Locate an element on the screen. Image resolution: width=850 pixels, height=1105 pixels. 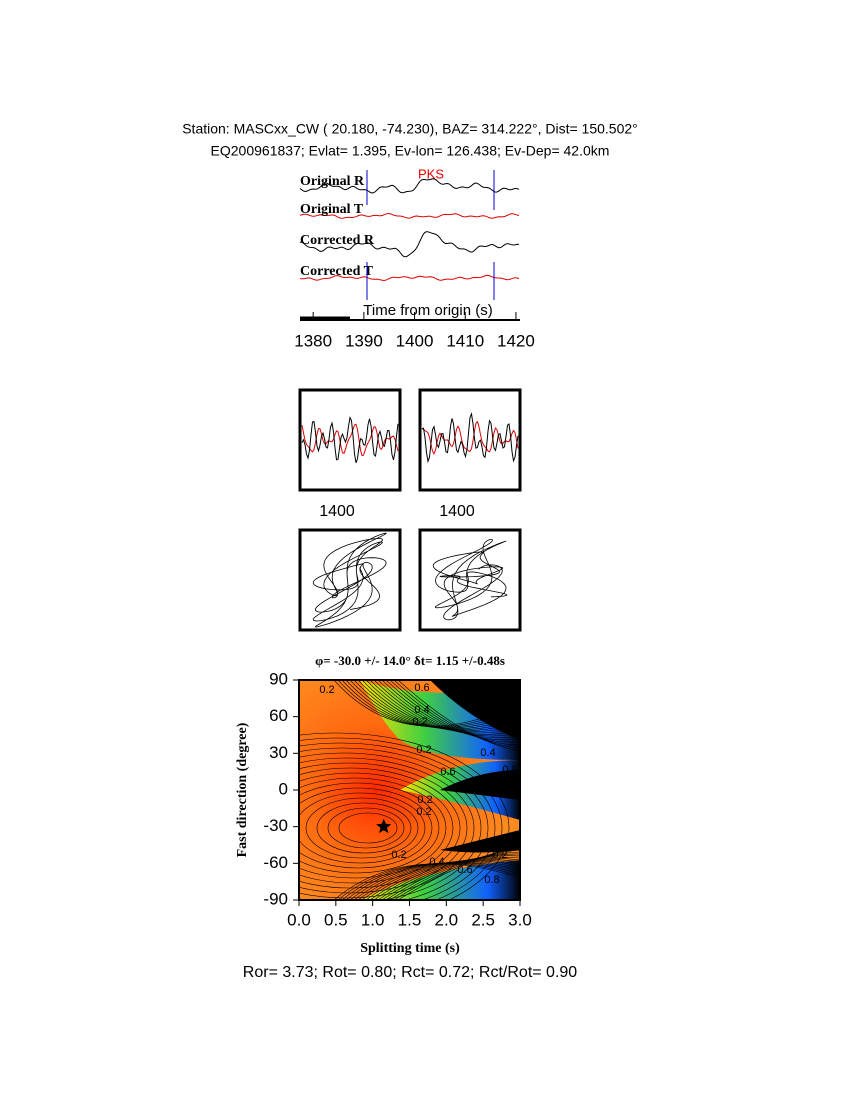
x-tick-label: 1.5 is located at coordinates (410, 919).